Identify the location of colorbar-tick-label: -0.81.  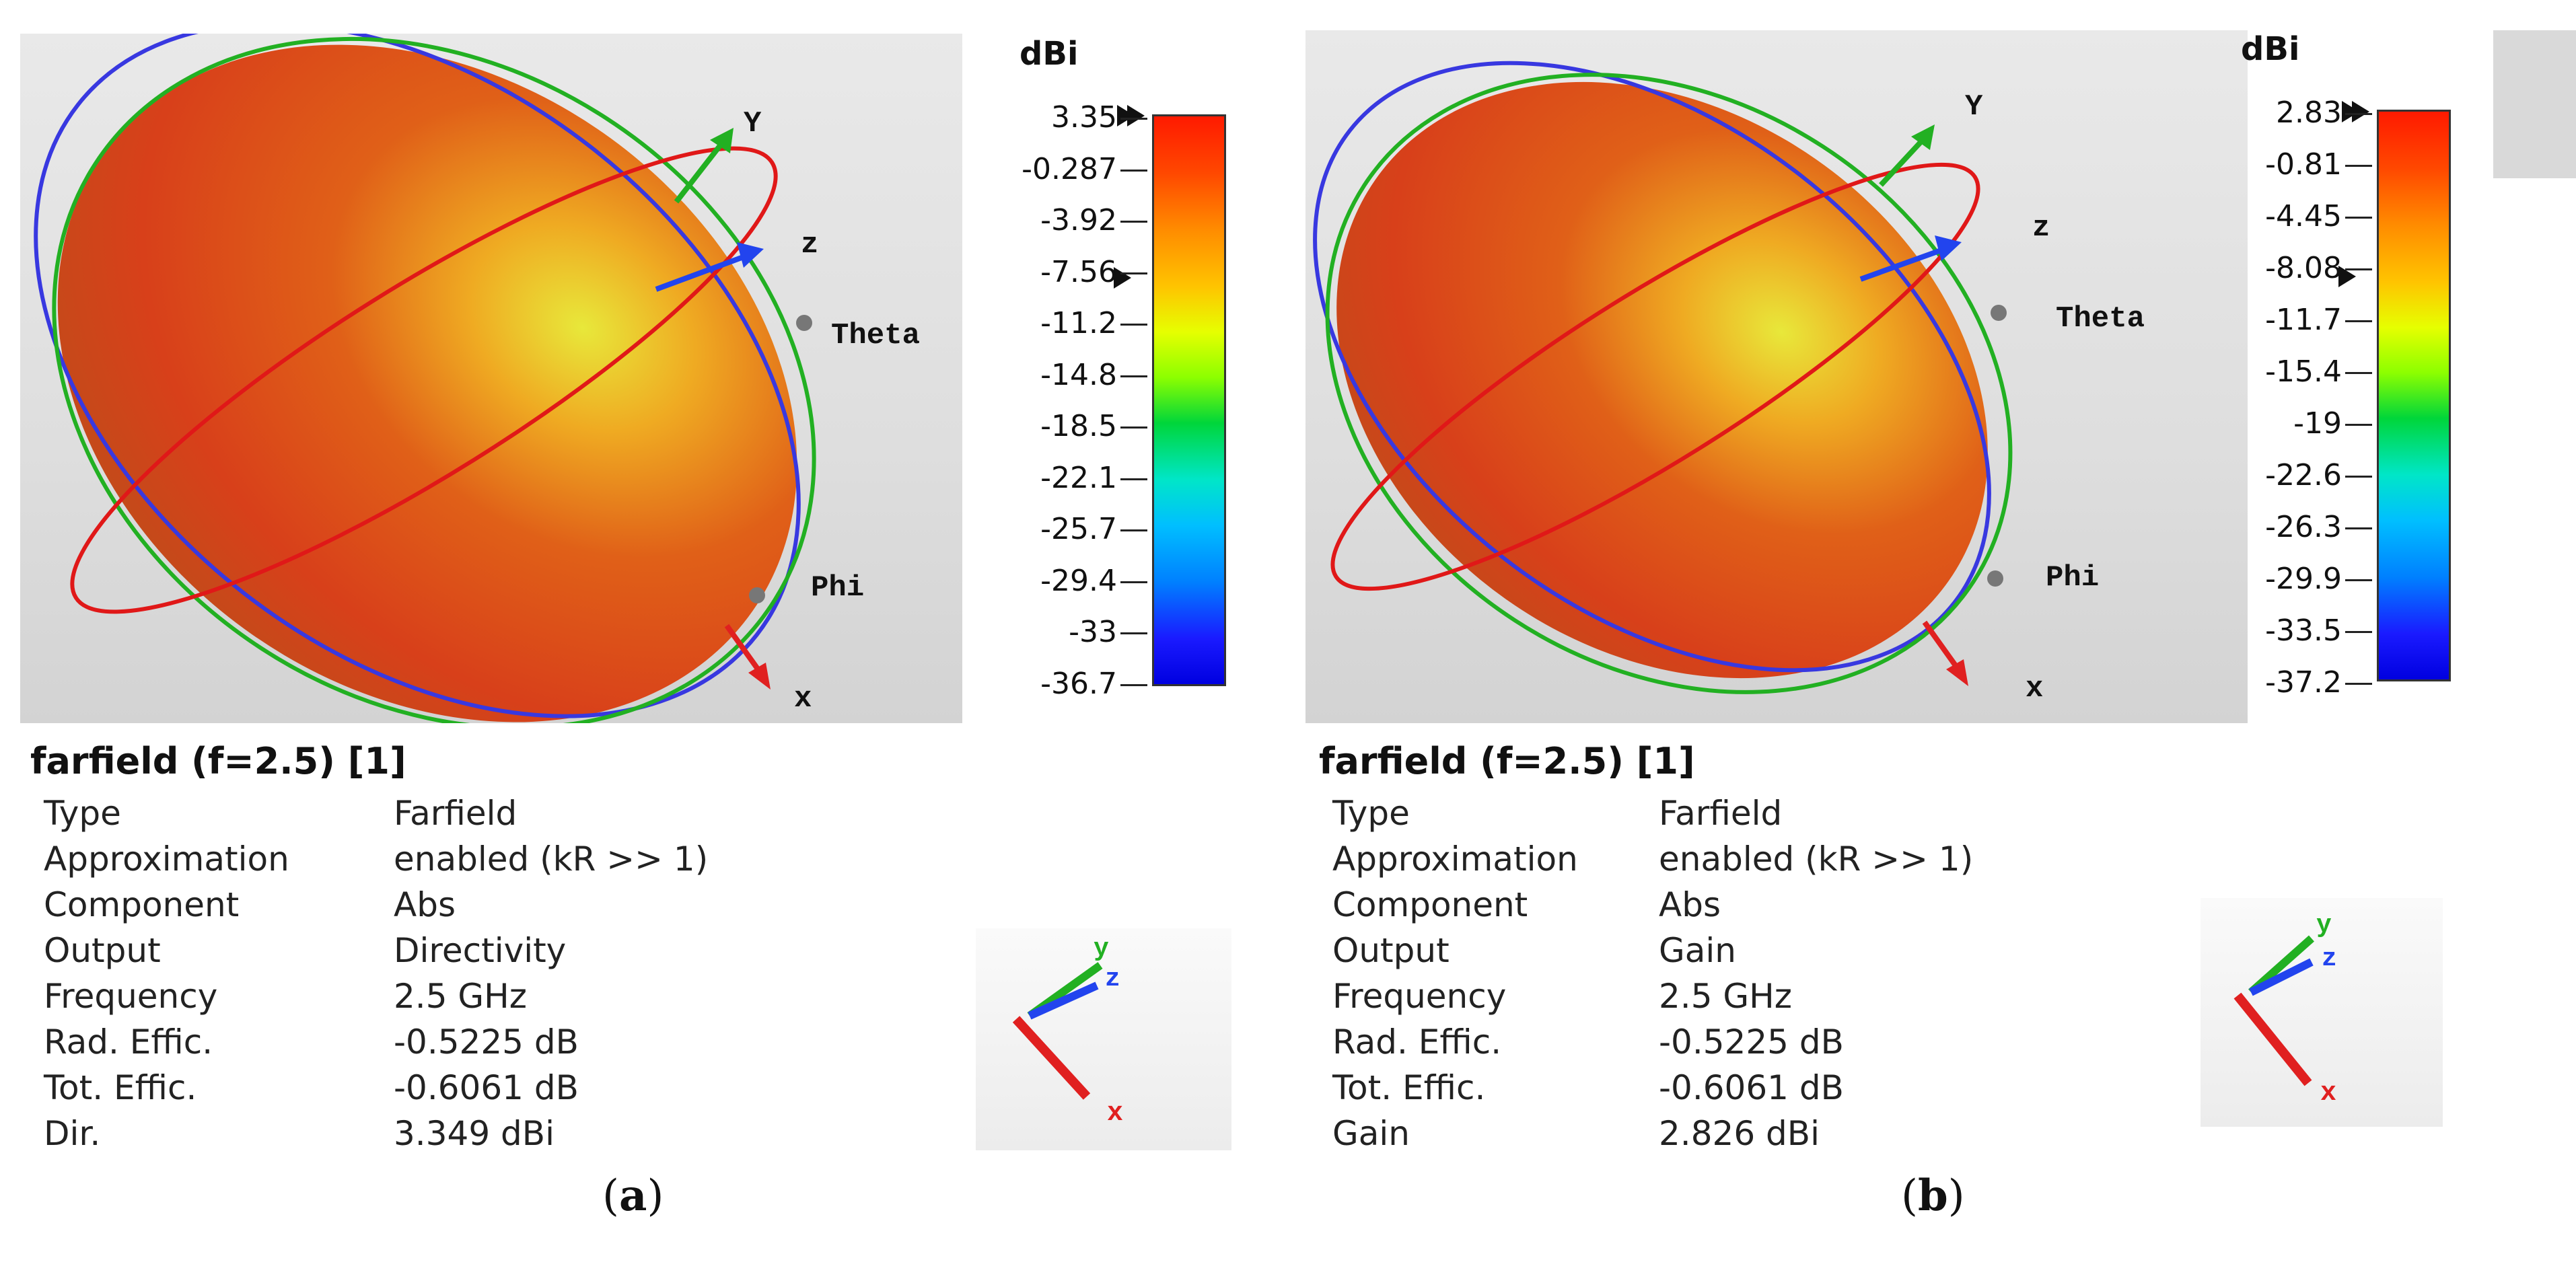
(2303, 164).